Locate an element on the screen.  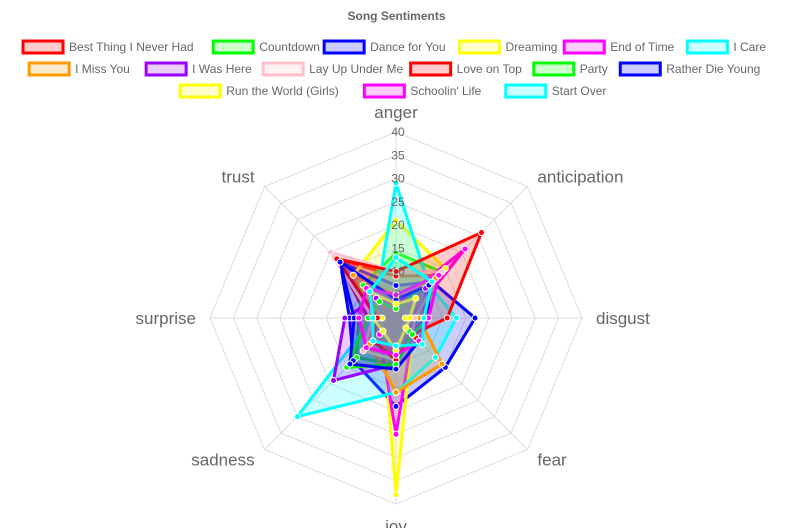
tick-label: 5 is located at coordinates (398, 295).